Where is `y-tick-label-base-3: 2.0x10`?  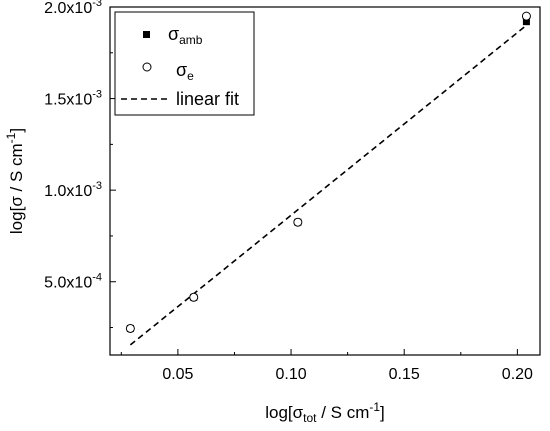 y-tick-label-base-3: 2.0x10 is located at coordinates (68, 8).